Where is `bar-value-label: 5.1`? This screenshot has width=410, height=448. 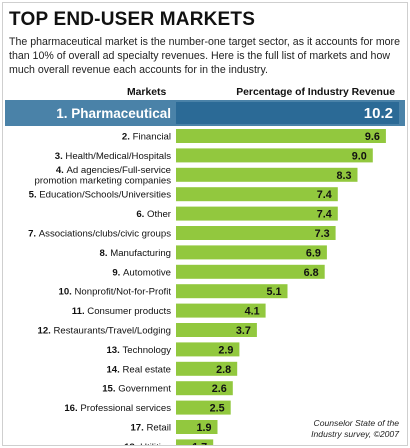 bar-value-label: 5.1 is located at coordinates (273, 292).